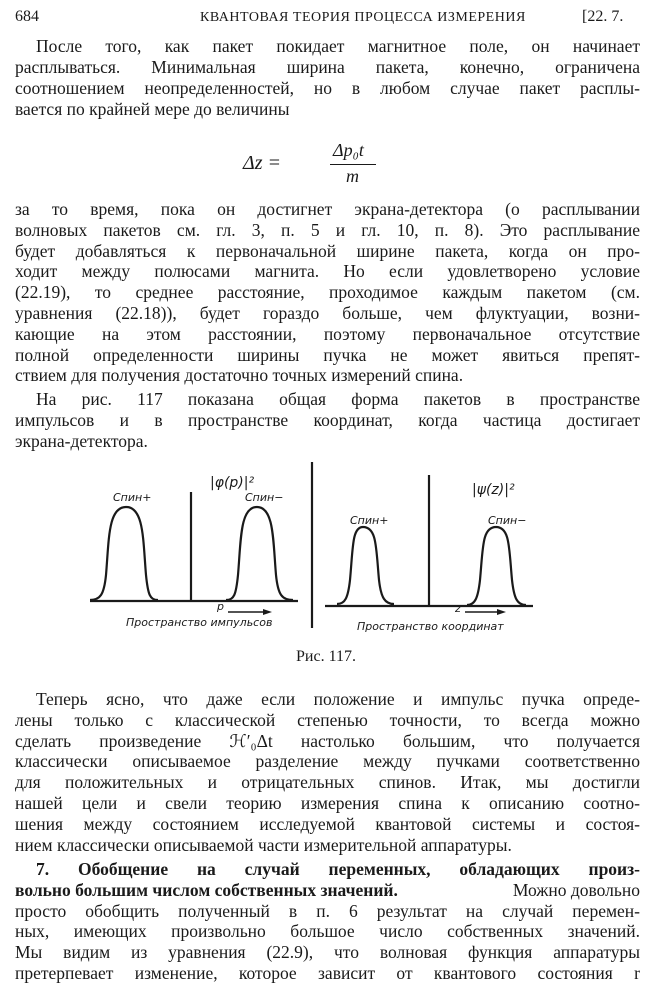 The width and height of the screenshot is (650, 993). What do you see at coordinates (124, 553) in the screenshot?
I see `left-peak-spin-plus` at bounding box center [124, 553].